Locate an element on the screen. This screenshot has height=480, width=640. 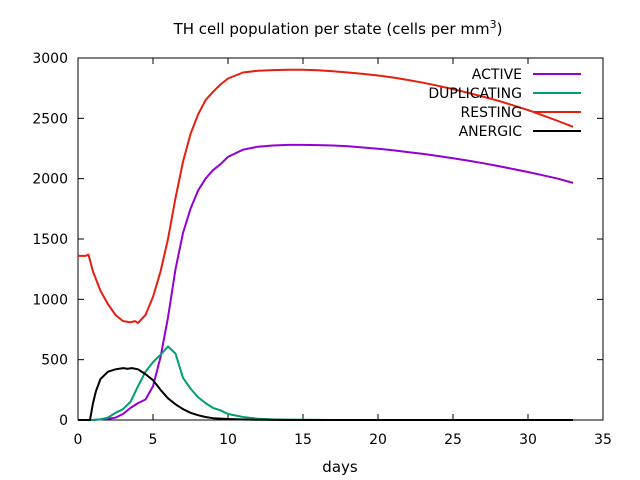
series-line-duplicating is located at coordinates (325, 383).